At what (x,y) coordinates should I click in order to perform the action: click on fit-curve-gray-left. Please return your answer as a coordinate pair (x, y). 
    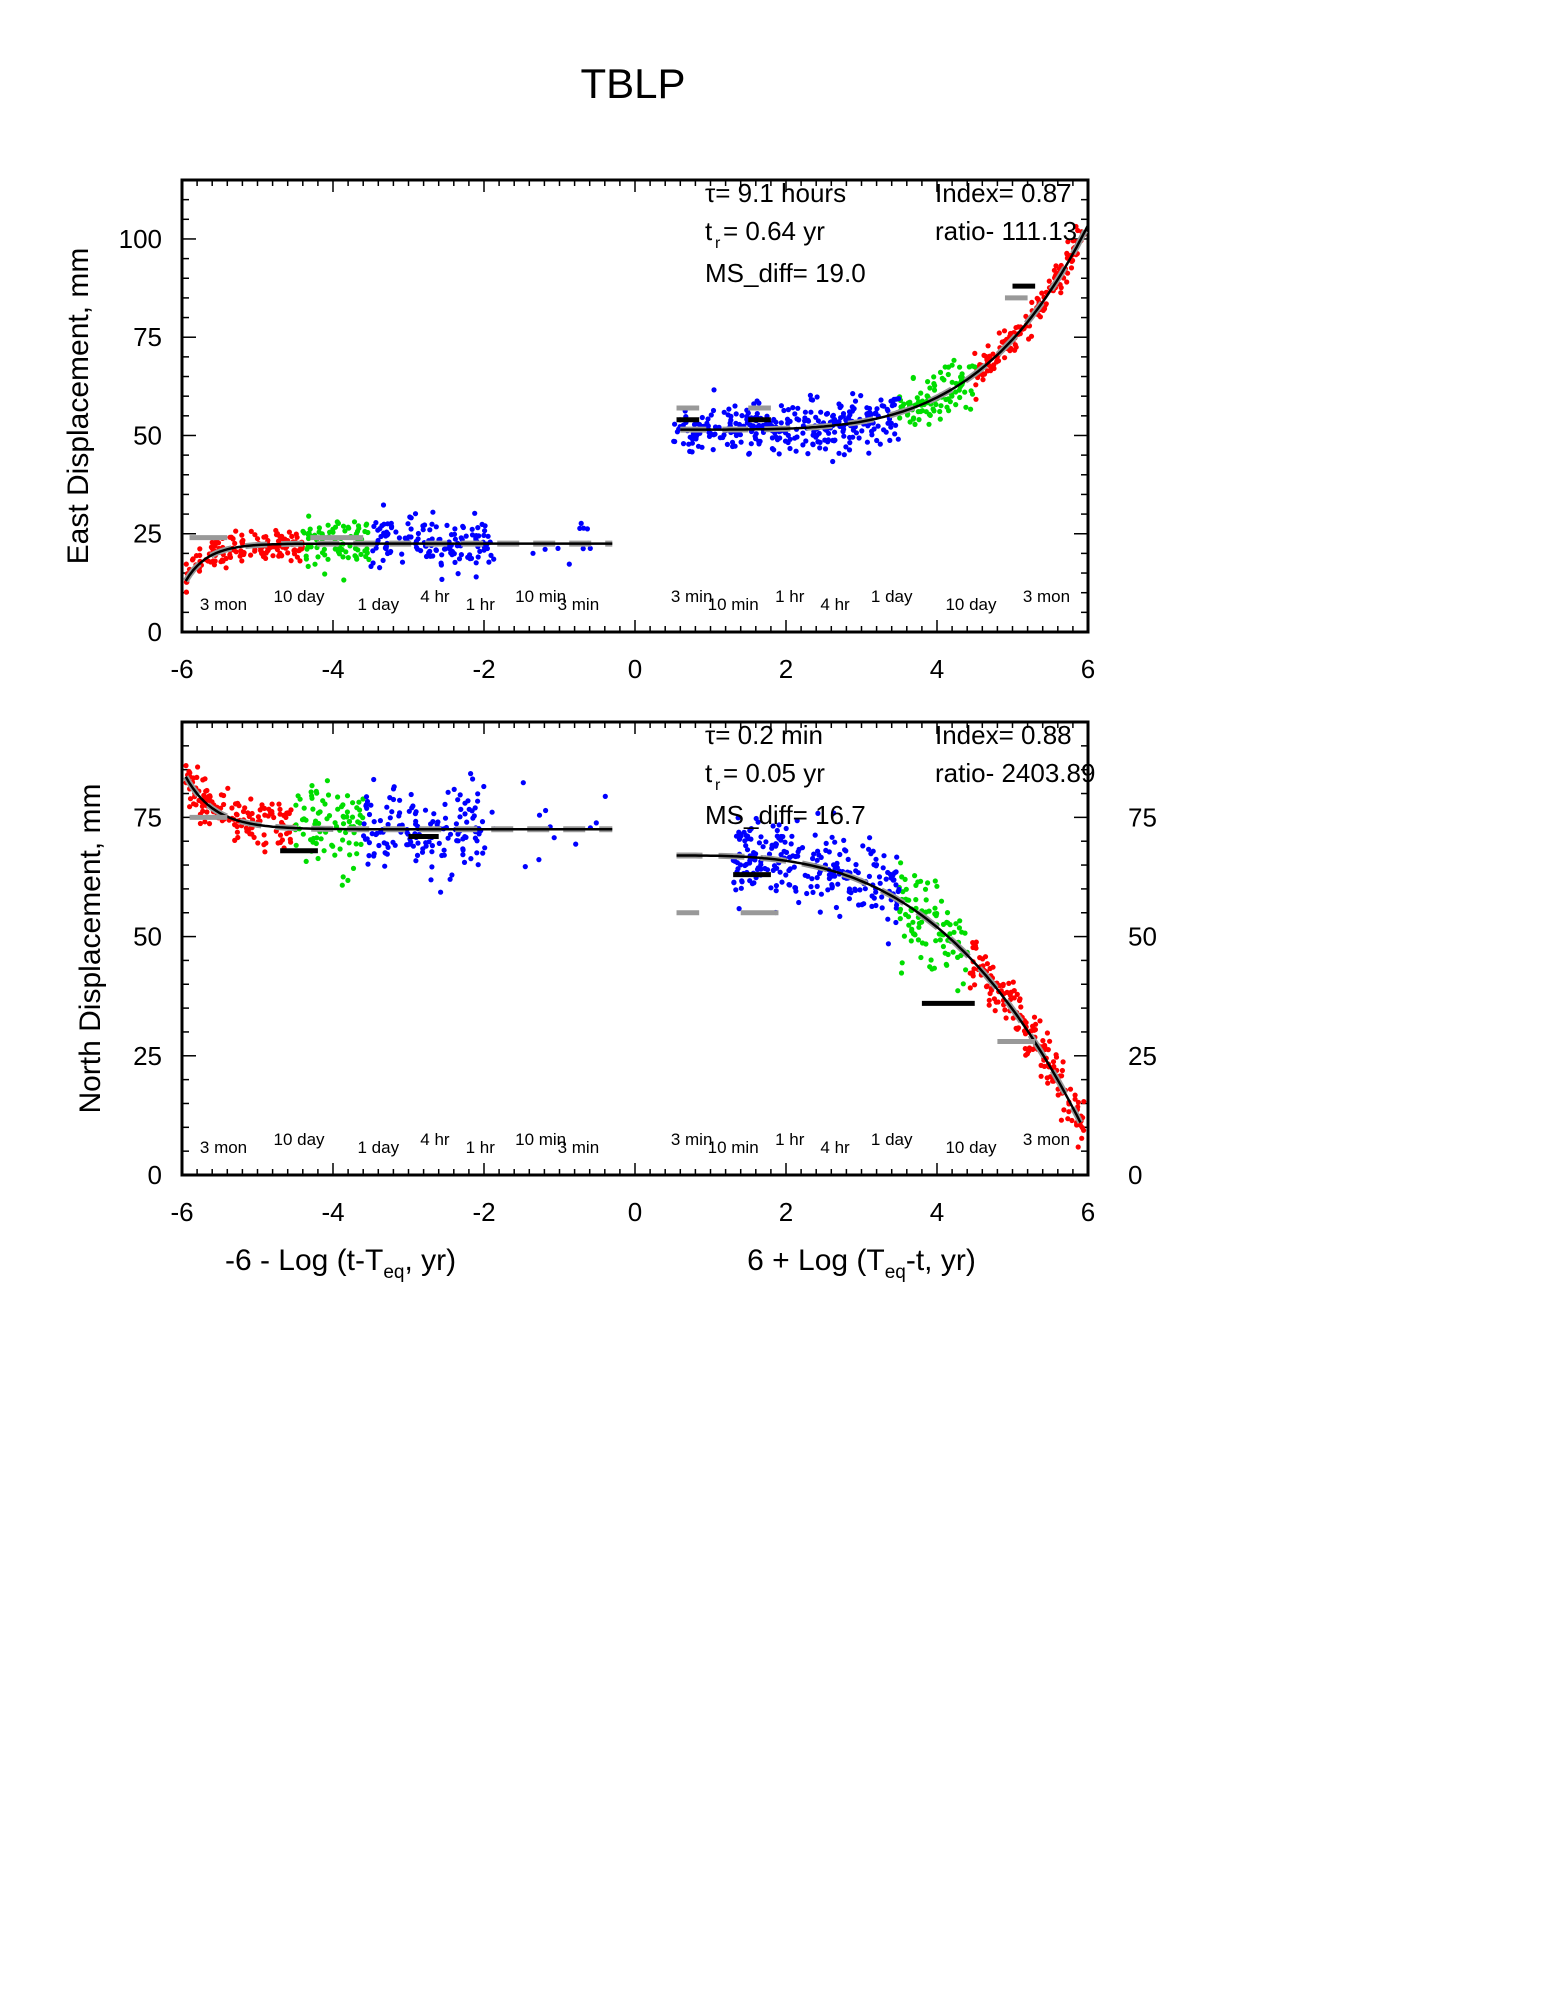
    Looking at the image, I should click on (398, 804).